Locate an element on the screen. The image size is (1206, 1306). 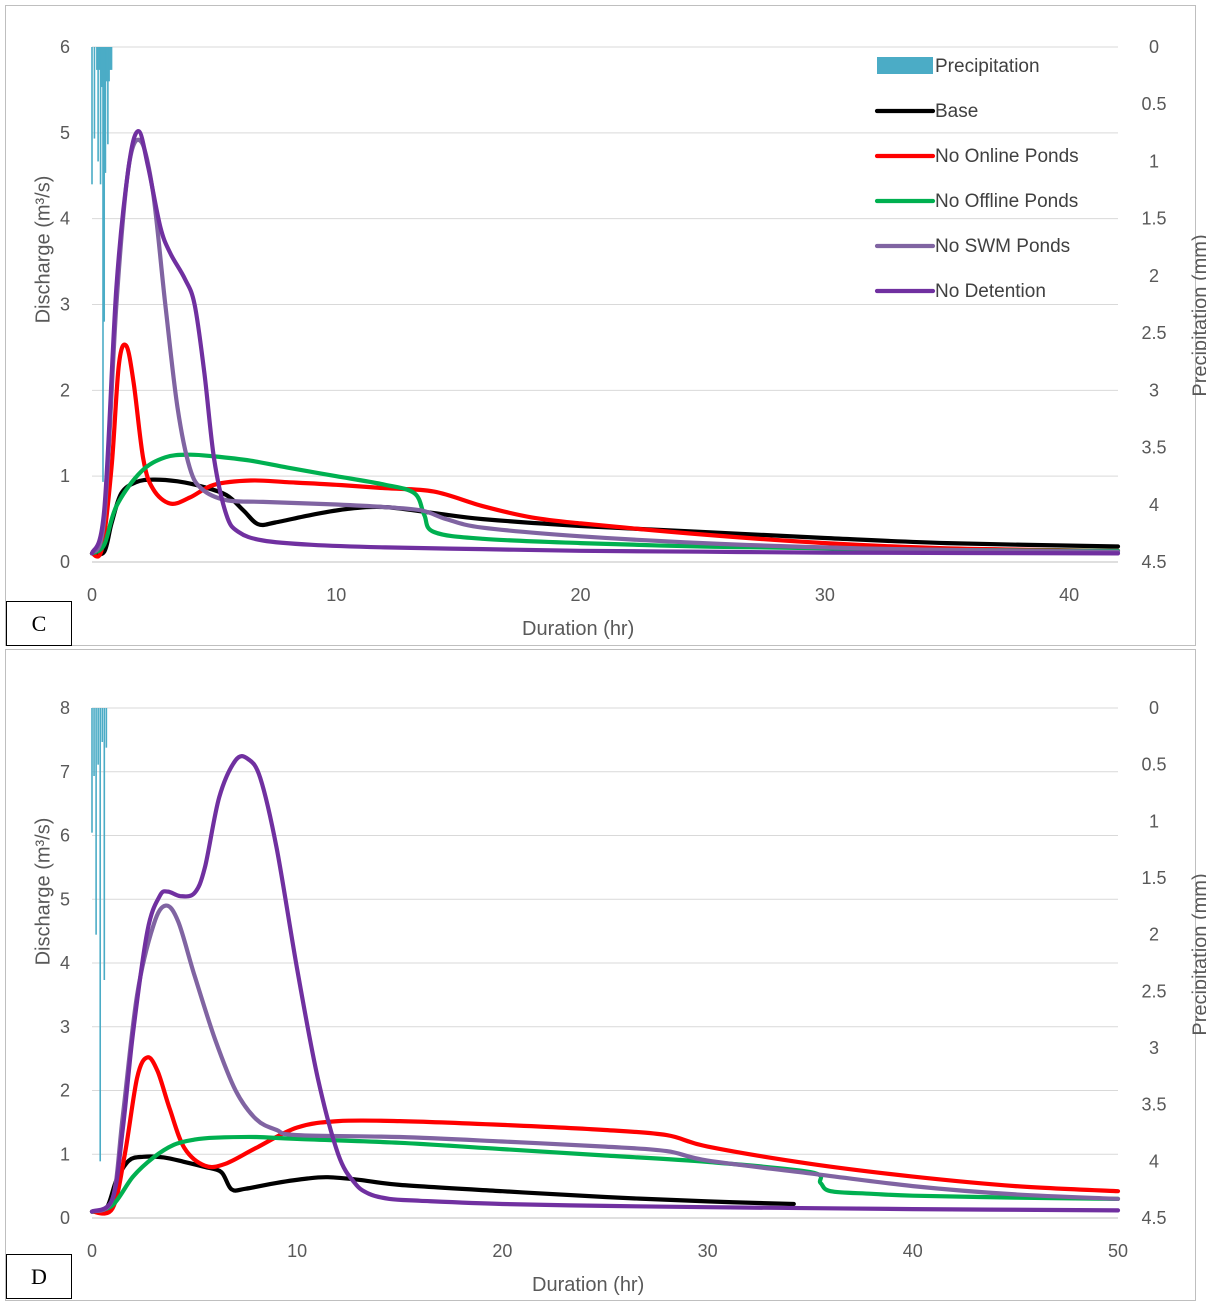
legend-label-no-online-ponds: No Online Ponds is located at coordinates (1007, 156).